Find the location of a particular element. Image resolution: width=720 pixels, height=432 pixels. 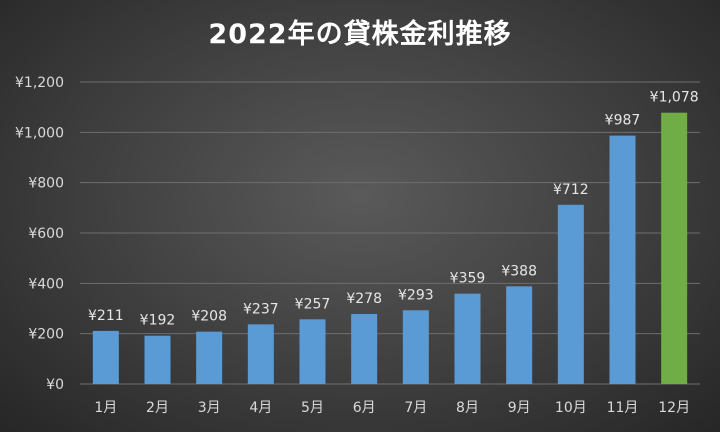

y-tick-label: ¥200 is located at coordinates (46, 335).